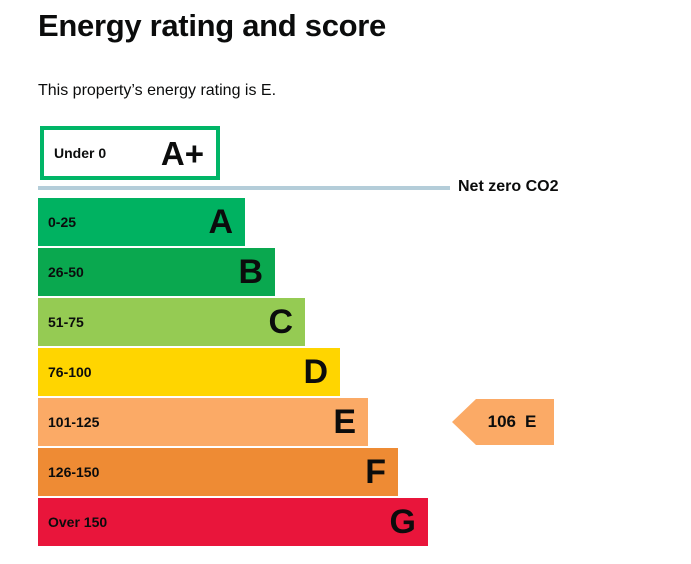 The image size is (691, 564). What do you see at coordinates (78, 522) in the screenshot?
I see `band-range-label: Over 150` at bounding box center [78, 522].